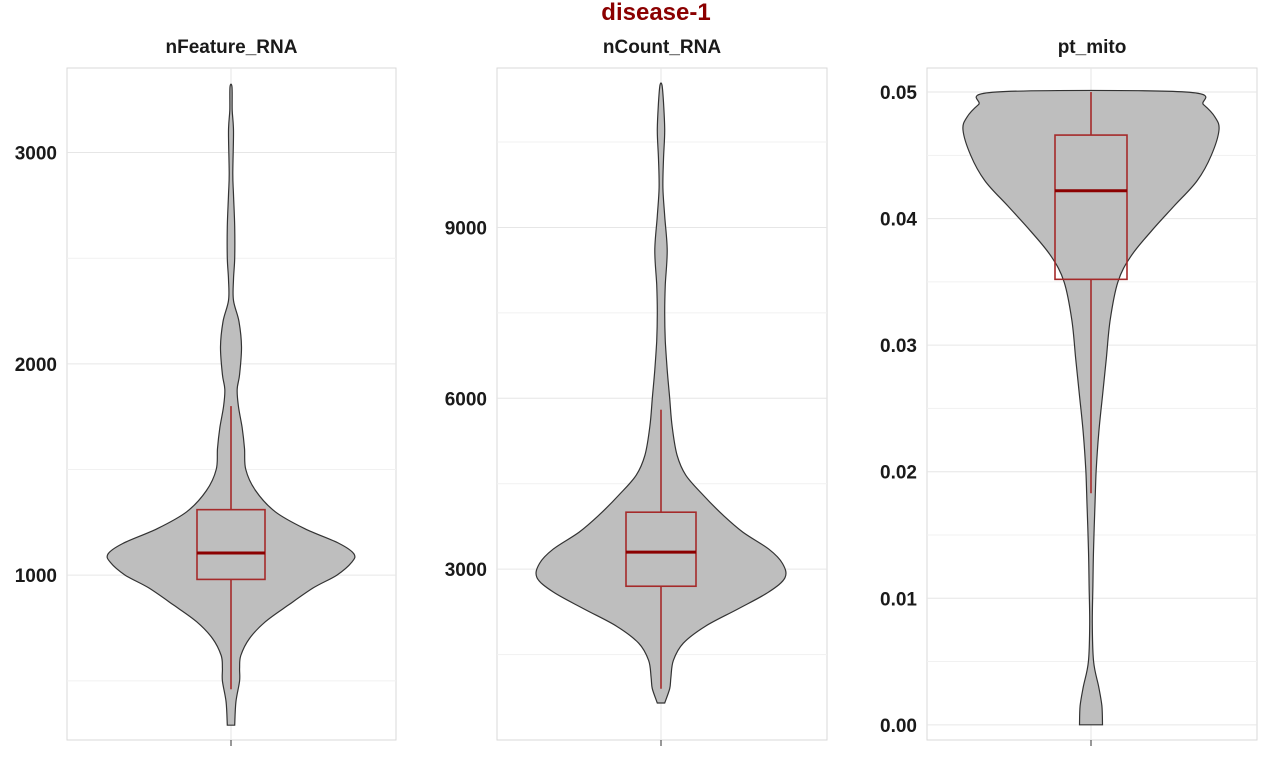  I want to click on panel-title-pt-mito: pt_mito, so click(1092, 47).